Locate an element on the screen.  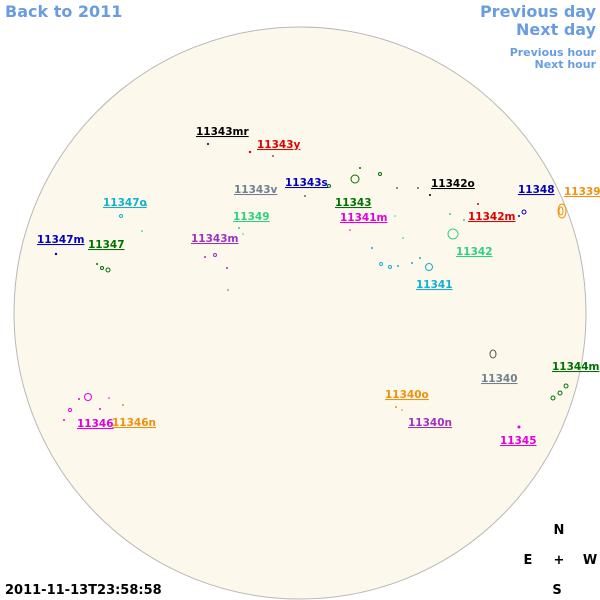
timestamp: 2011-11-13T23:58:58 is located at coordinates (83, 590).